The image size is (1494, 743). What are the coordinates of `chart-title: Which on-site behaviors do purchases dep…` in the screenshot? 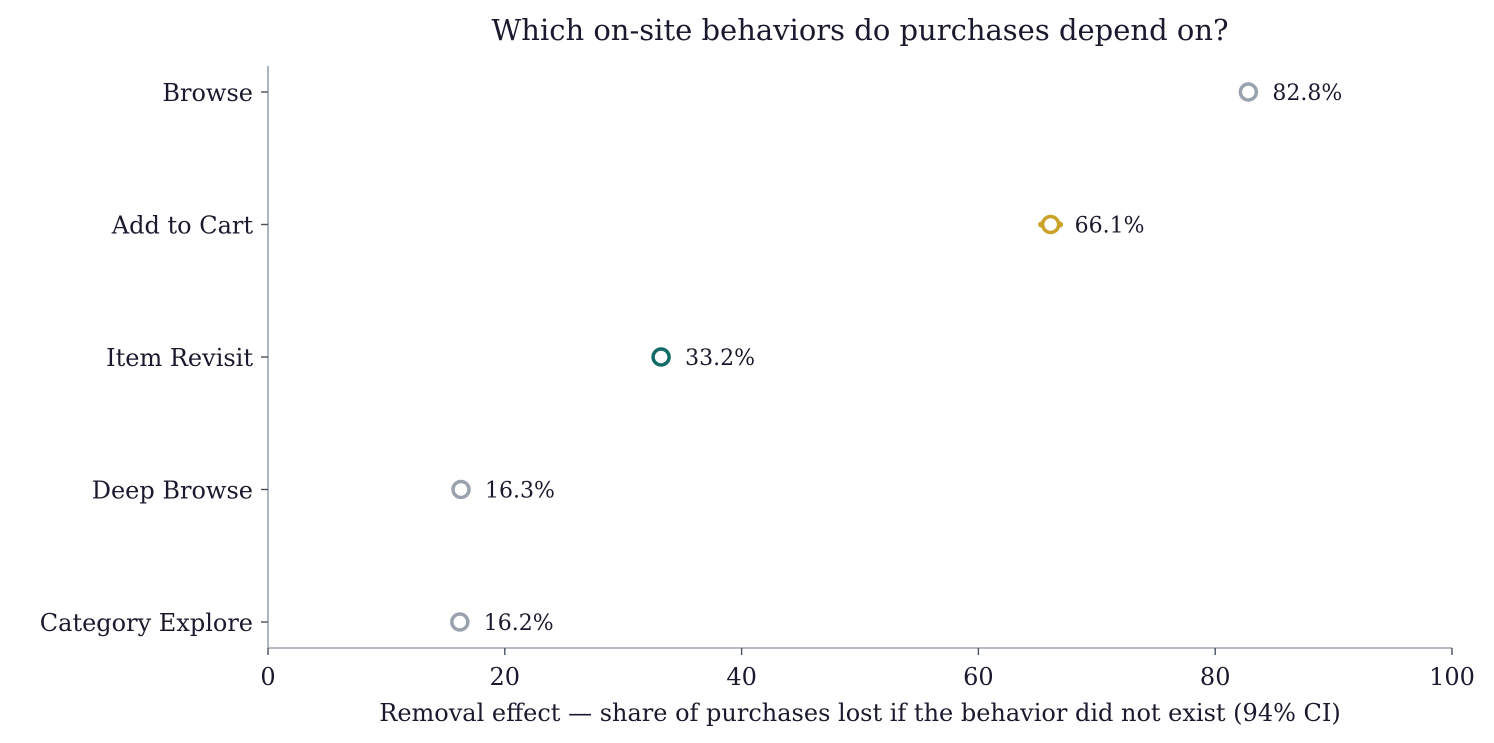 It's located at (859, 30).